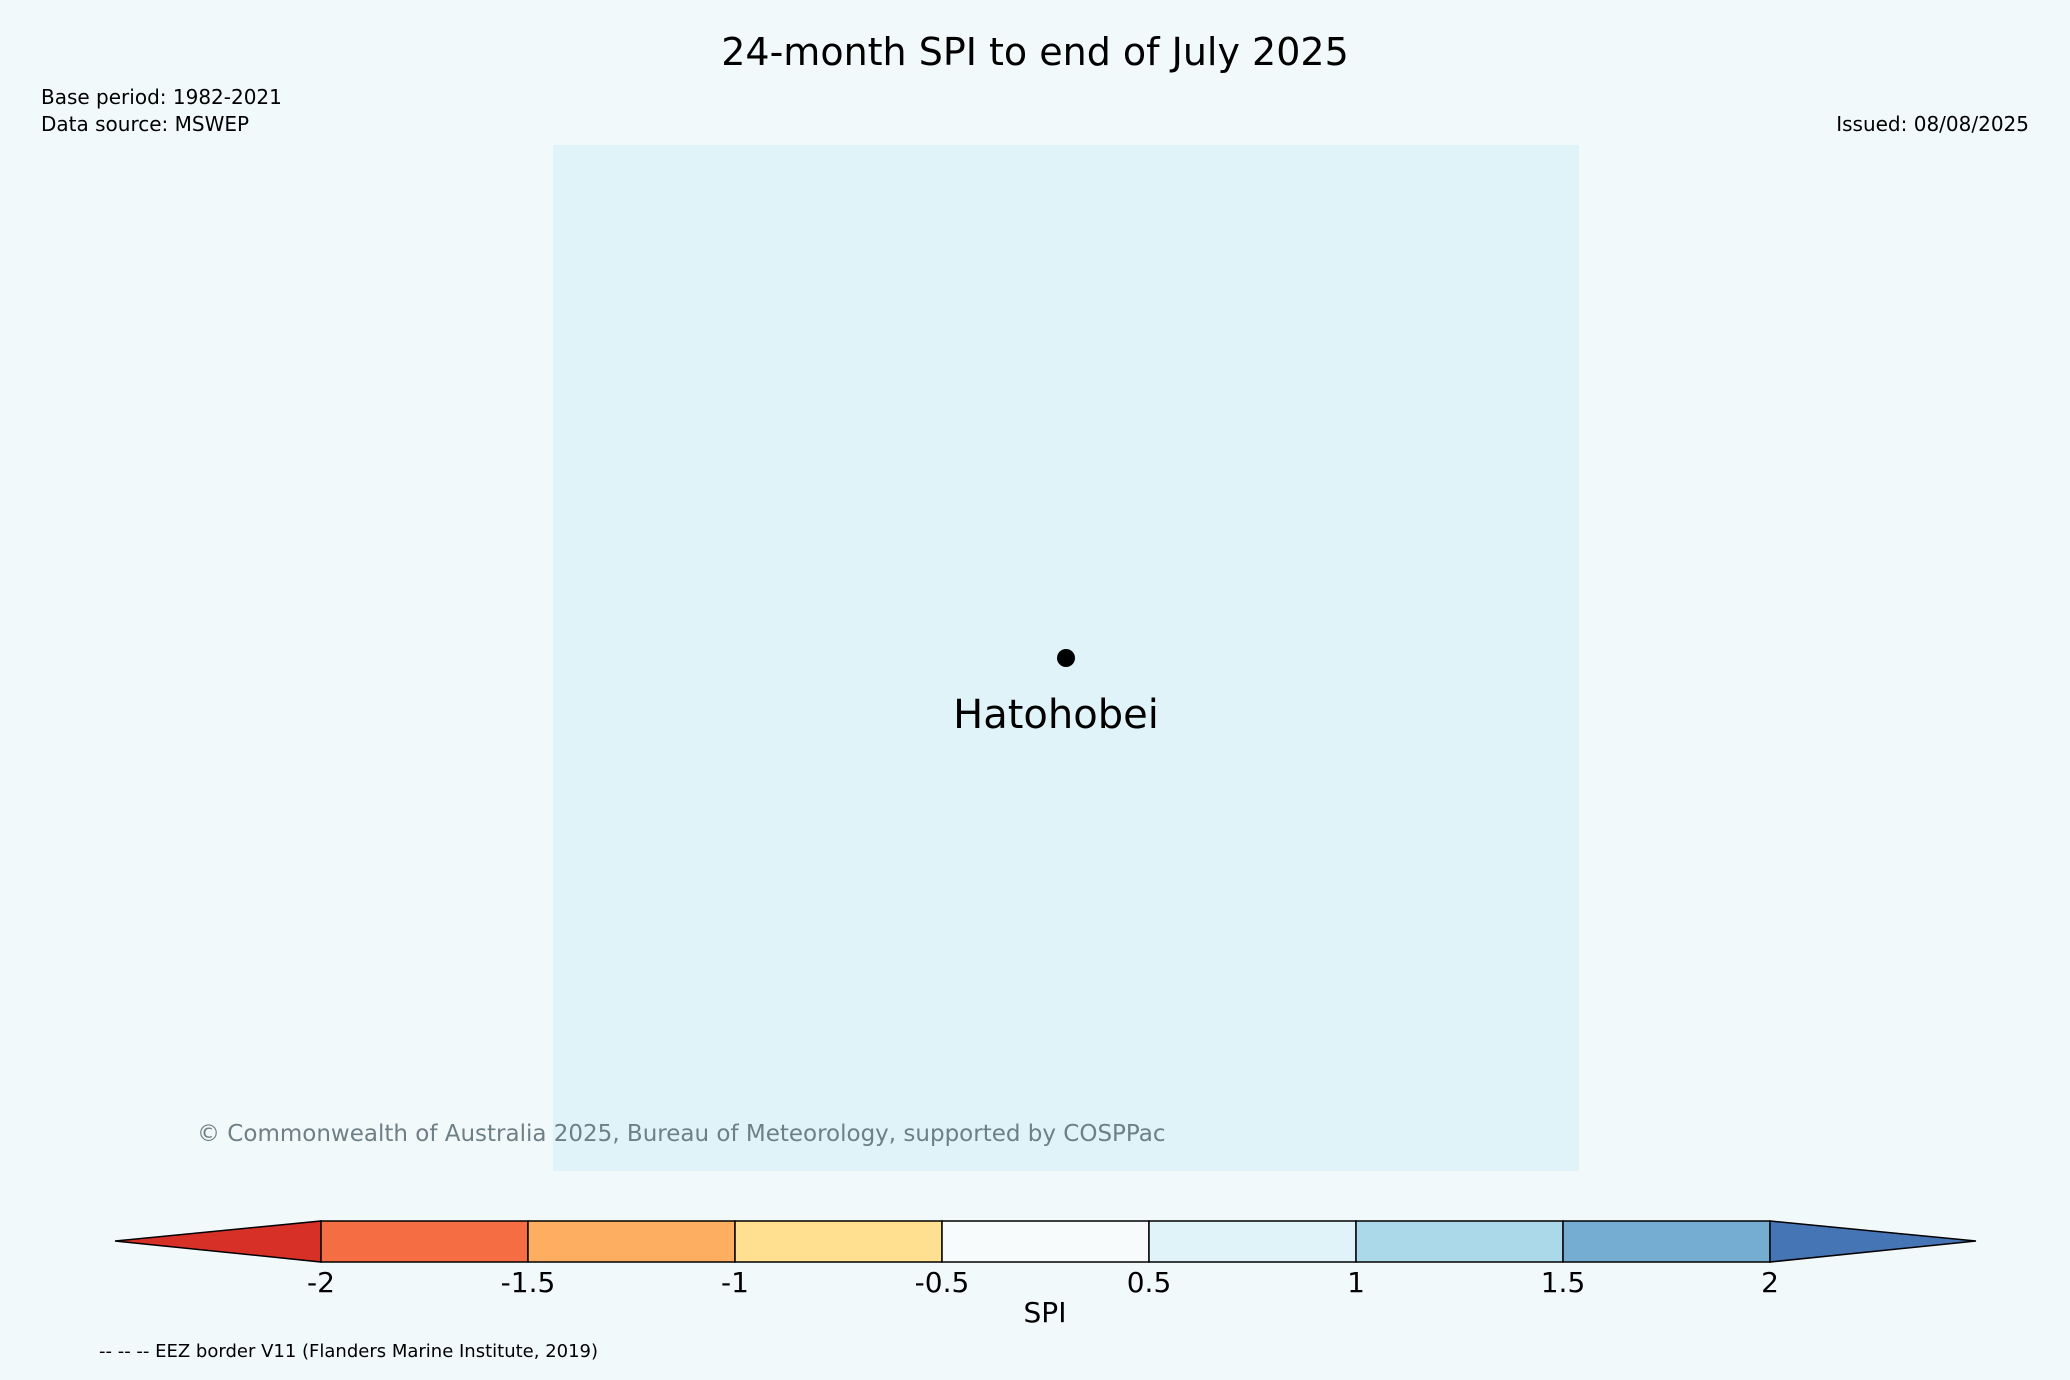  What do you see at coordinates (528, 1282) in the screenshot?
I see `colorbar-tick-label: -1.5` at bounding box center [528, 1282].